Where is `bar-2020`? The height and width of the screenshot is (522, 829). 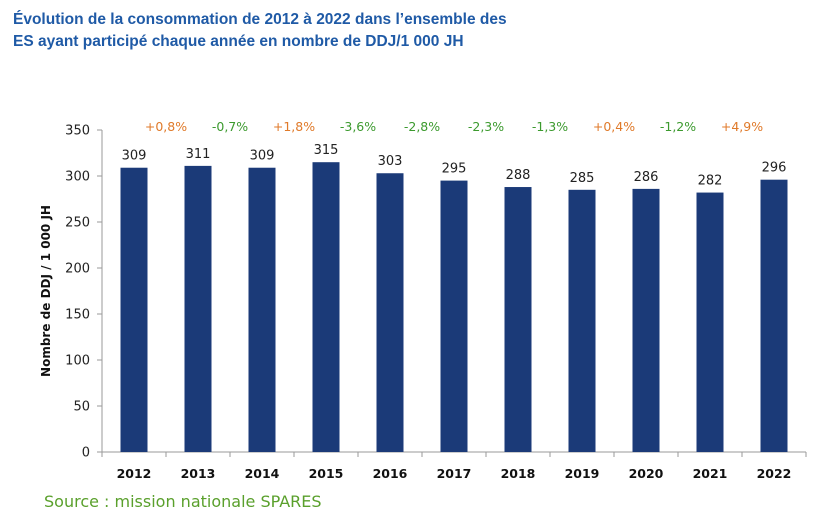
bar-2020 is located at coordinates (646, 320).